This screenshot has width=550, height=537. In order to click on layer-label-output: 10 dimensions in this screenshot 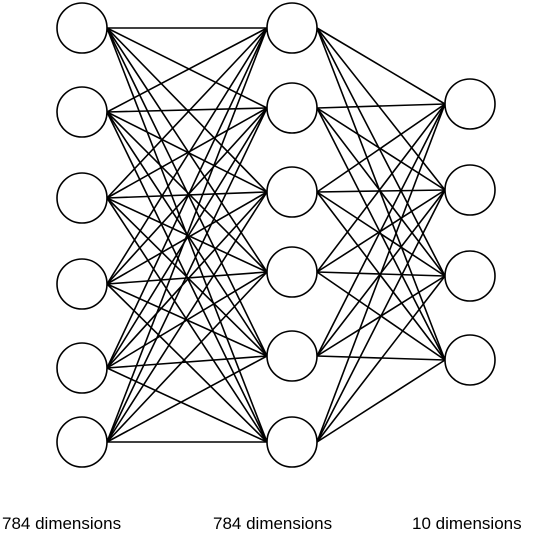, I will do `click(467, 523)`.